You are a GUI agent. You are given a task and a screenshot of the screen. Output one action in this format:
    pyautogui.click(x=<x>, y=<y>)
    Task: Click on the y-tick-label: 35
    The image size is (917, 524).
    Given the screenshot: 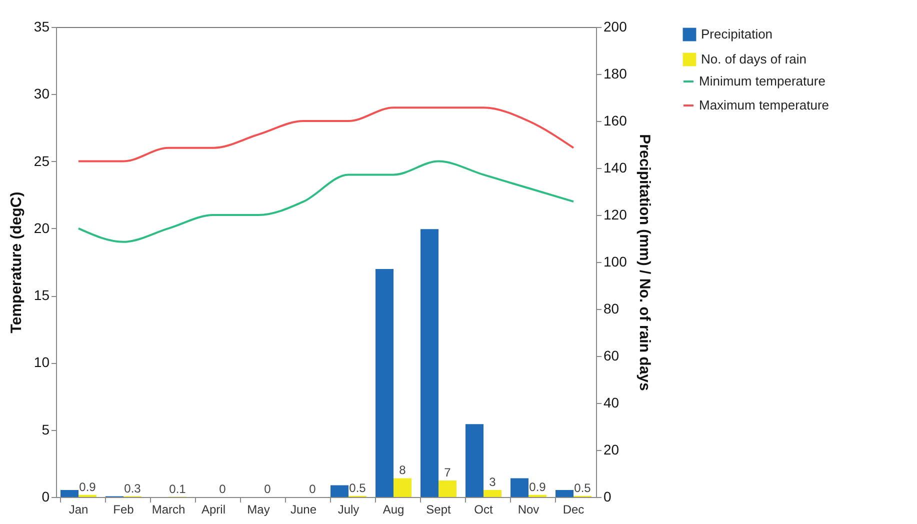 What is the action you would take?
    pyautogui.click(x=42, y=26)
    